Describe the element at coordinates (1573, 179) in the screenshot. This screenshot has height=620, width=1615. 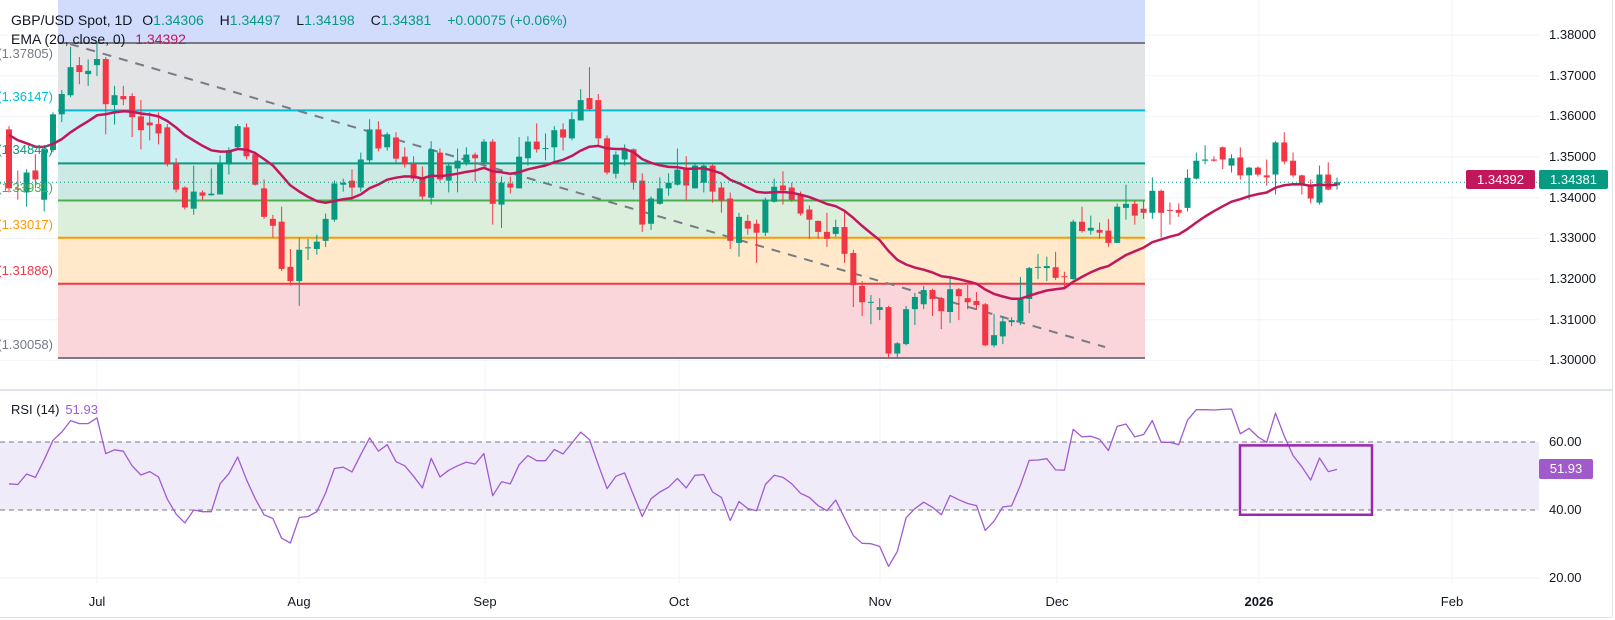
I see `close-price-tag: 1.34381` at that location.